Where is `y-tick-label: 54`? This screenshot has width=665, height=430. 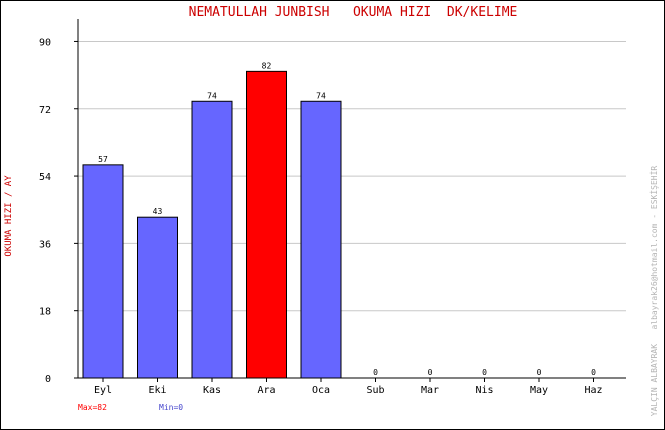
y-tick-label: 54 is located at coordinates (45, 177).